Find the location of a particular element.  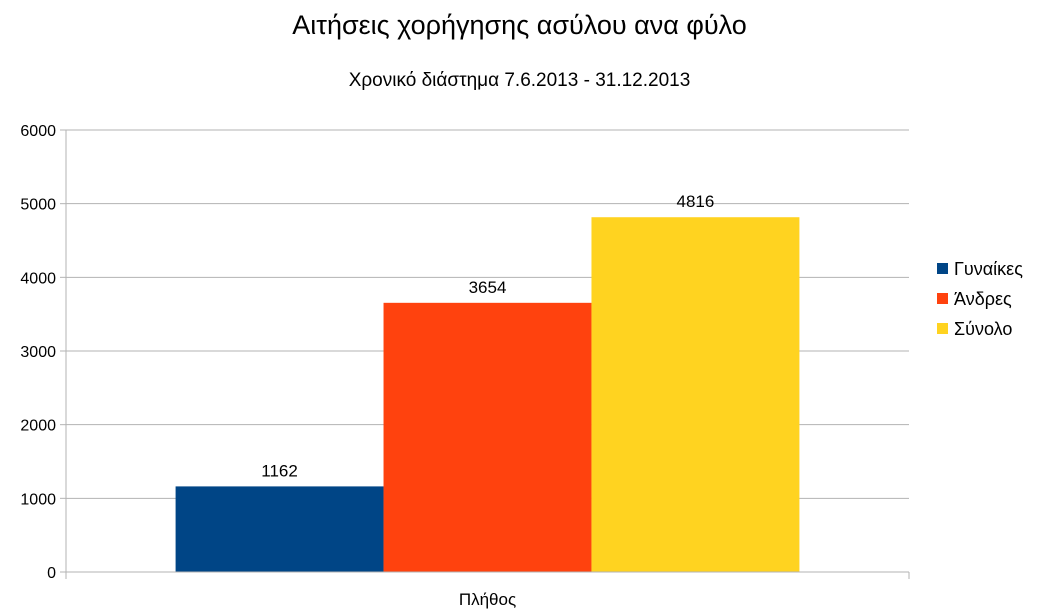

legend-label: Σύνολο is located at coordinates (983, 329).